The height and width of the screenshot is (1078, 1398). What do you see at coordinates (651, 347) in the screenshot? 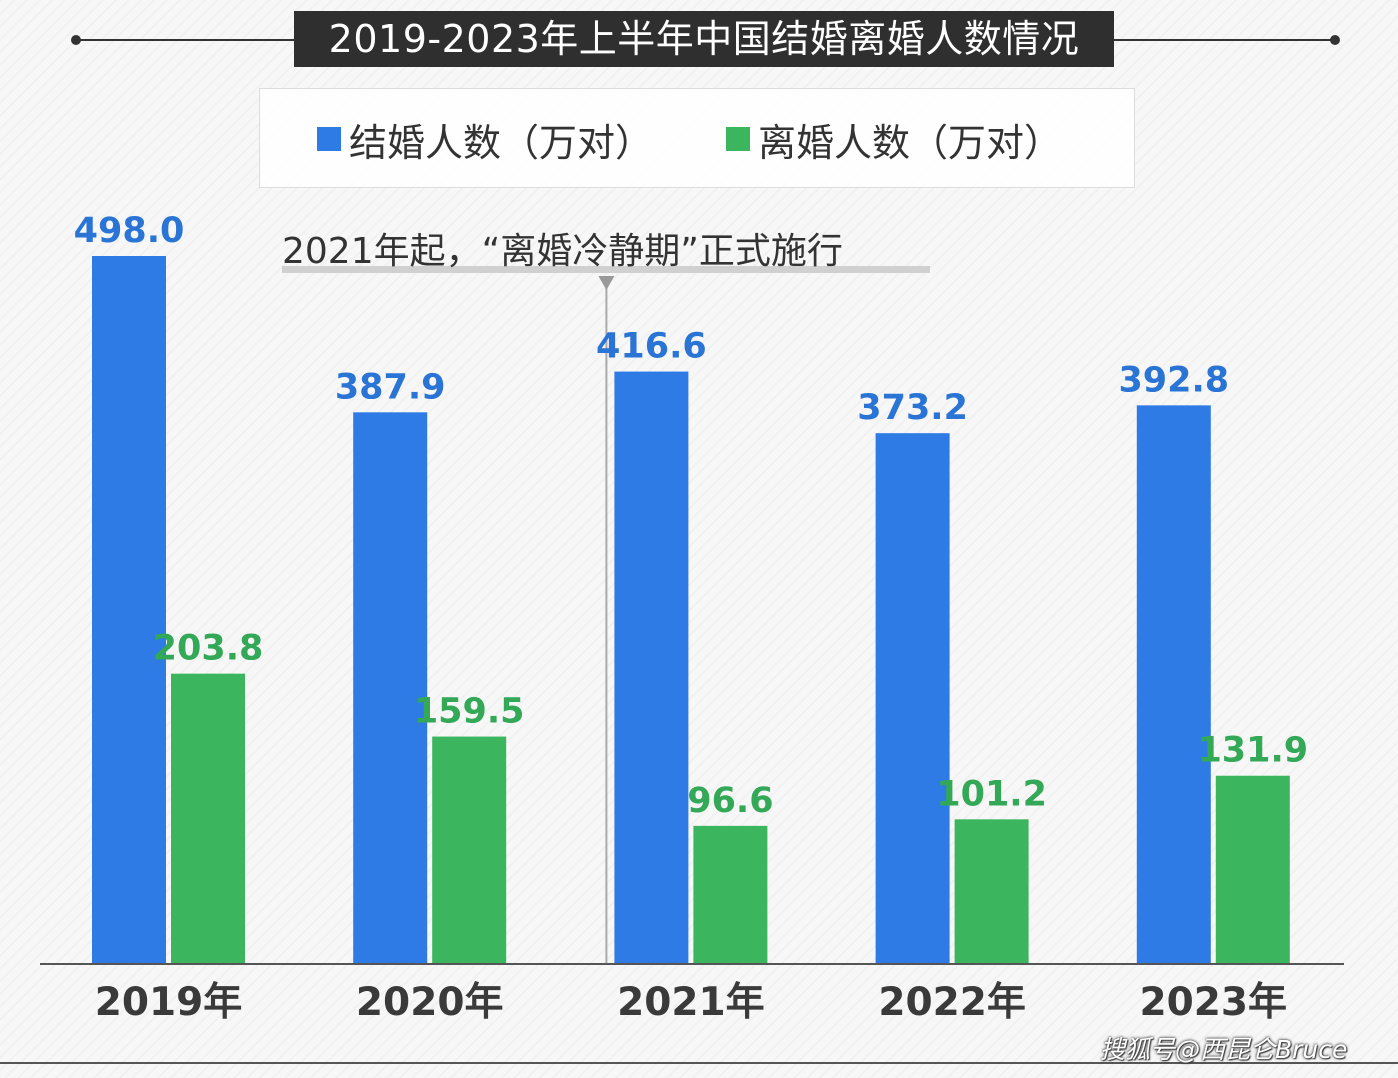
I see `data-label-marriage: 416.6` at bounding box center [651, 347].